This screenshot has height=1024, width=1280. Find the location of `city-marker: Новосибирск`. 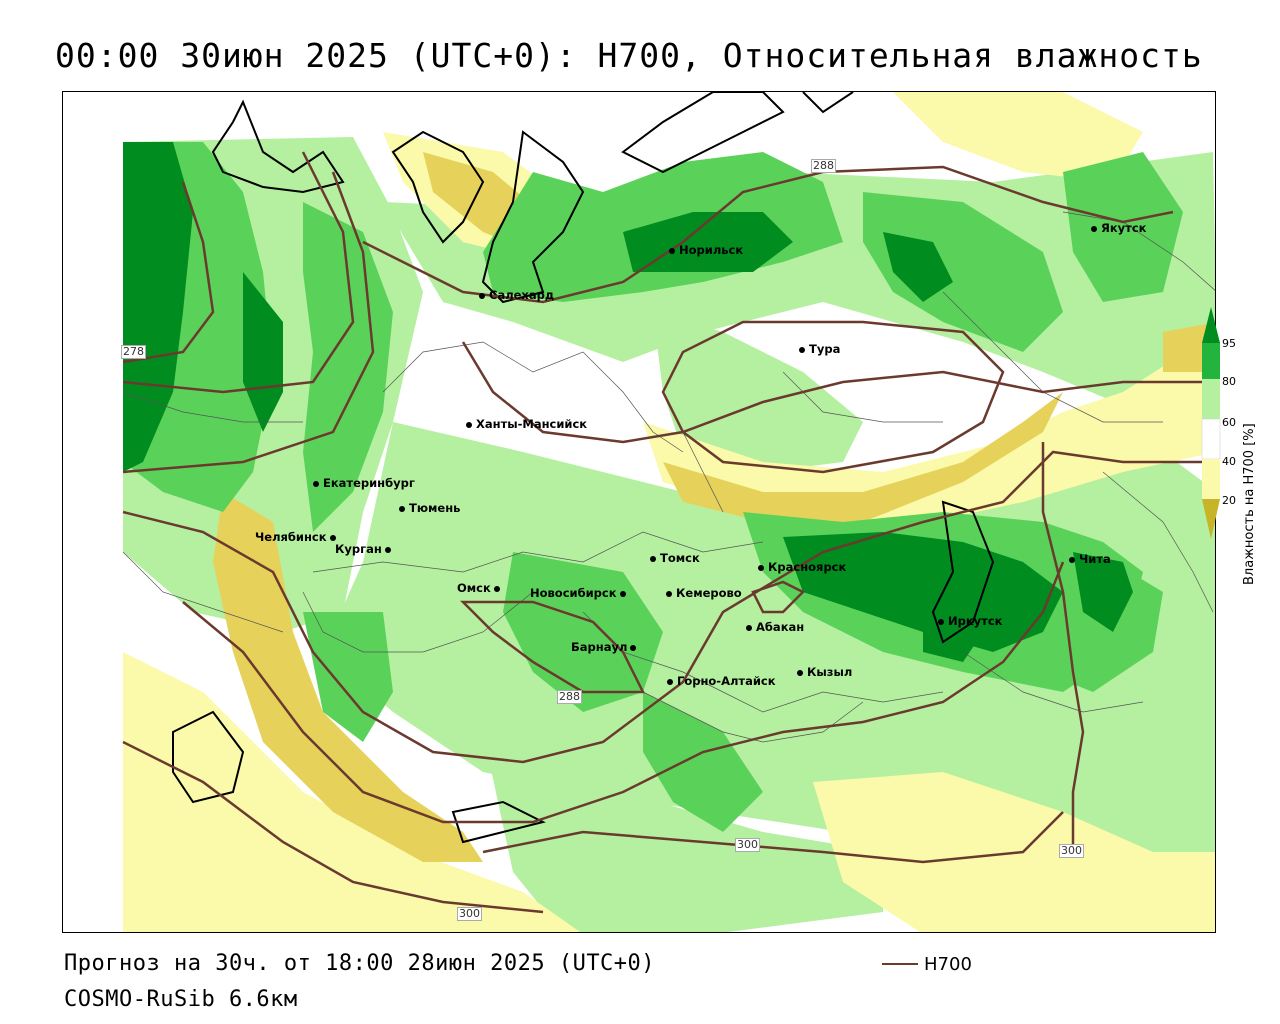

city-marker: Новосибирск is located at coordinates (580, 593).